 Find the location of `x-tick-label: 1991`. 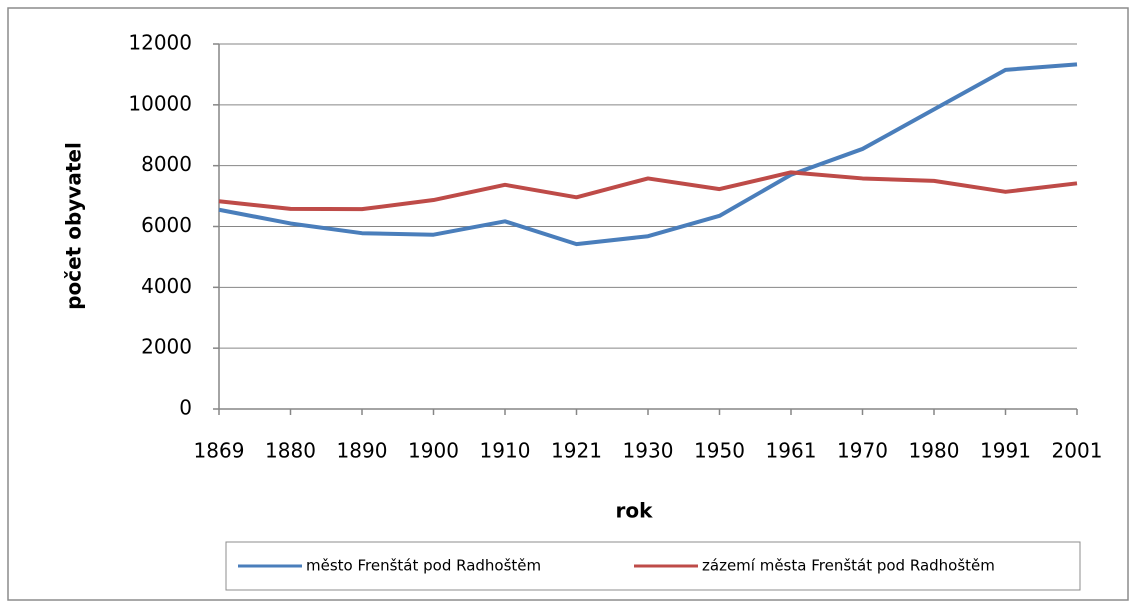

x-tick-label: 1991 is located at coordinates (1005, 451).